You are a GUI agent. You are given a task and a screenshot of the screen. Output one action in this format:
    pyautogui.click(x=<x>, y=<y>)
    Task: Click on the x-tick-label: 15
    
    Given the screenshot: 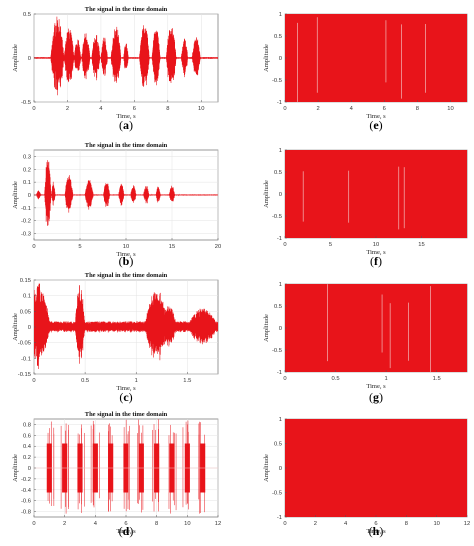 What is the action you would take?
    pyautogui.click(x=172, y=247)
    